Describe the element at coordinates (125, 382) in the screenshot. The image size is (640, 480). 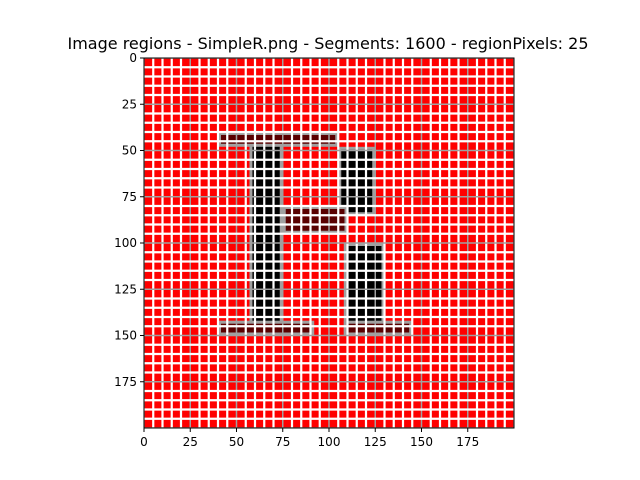
I see `y-tick-label: 175` at that location.